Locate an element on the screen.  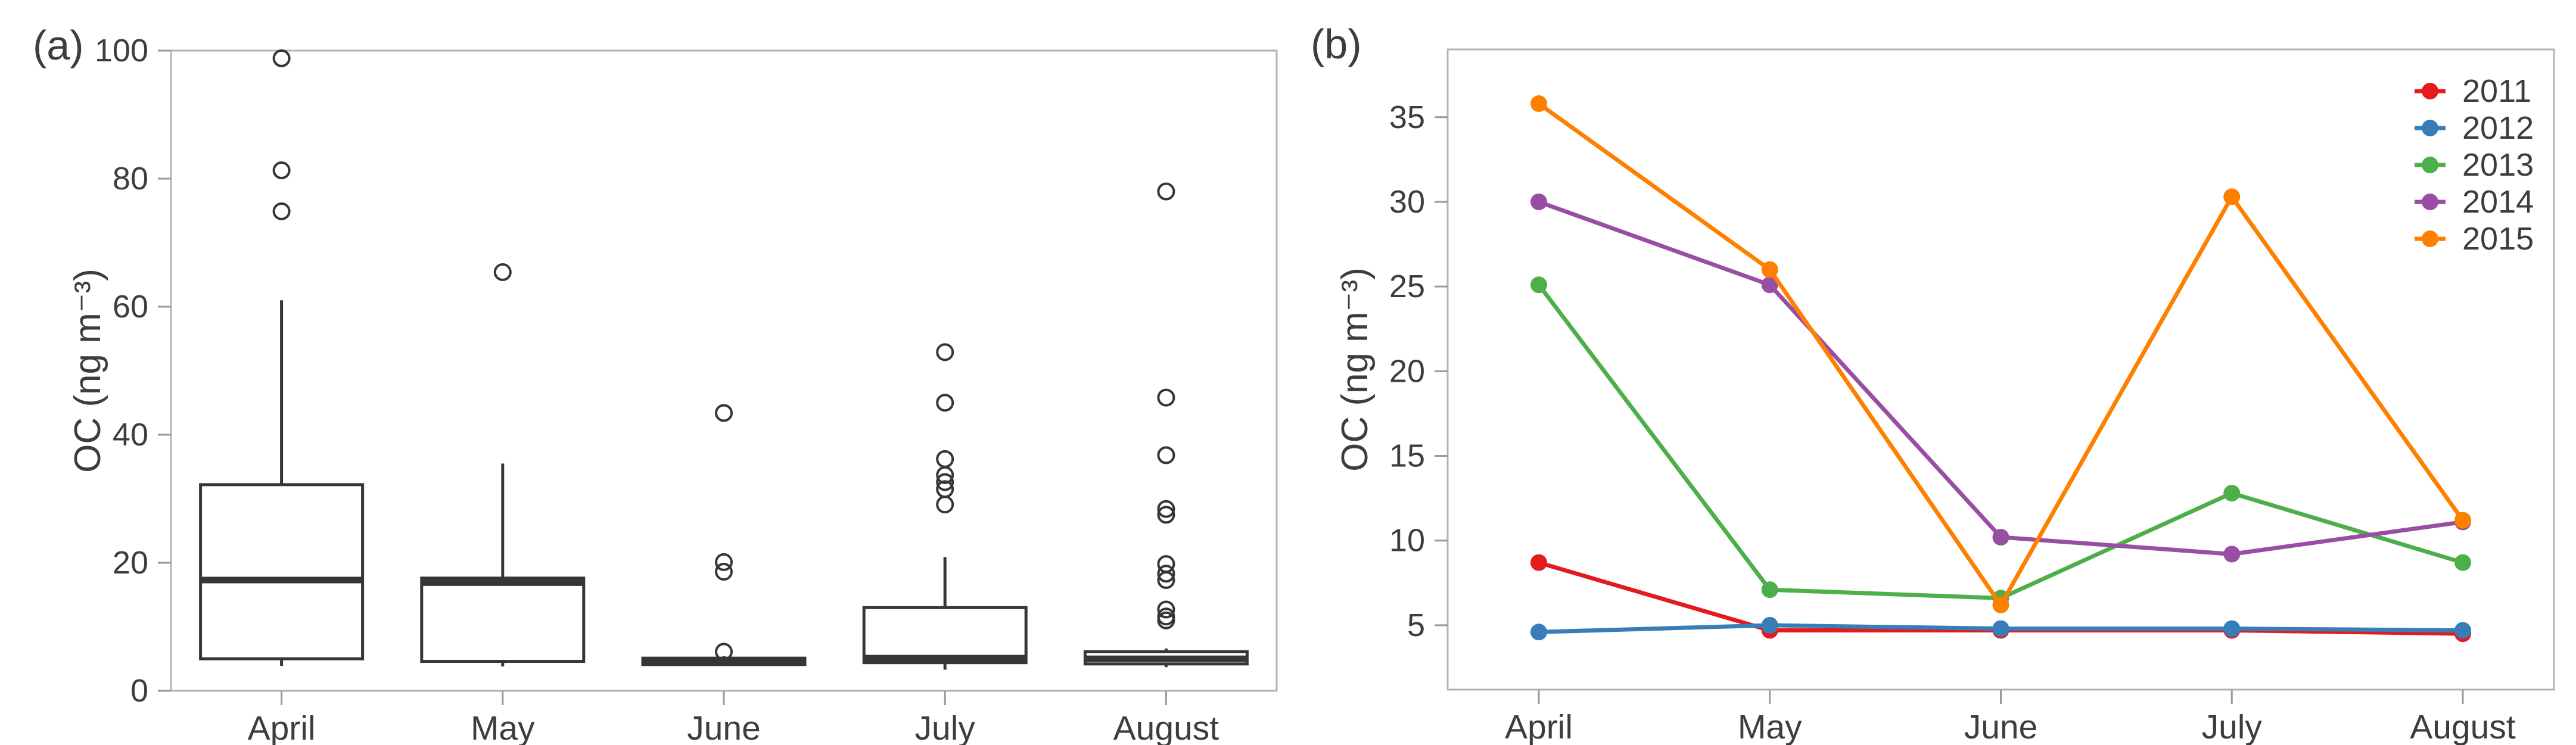
panel-label: (b) is located at coordinates (1336, 44).